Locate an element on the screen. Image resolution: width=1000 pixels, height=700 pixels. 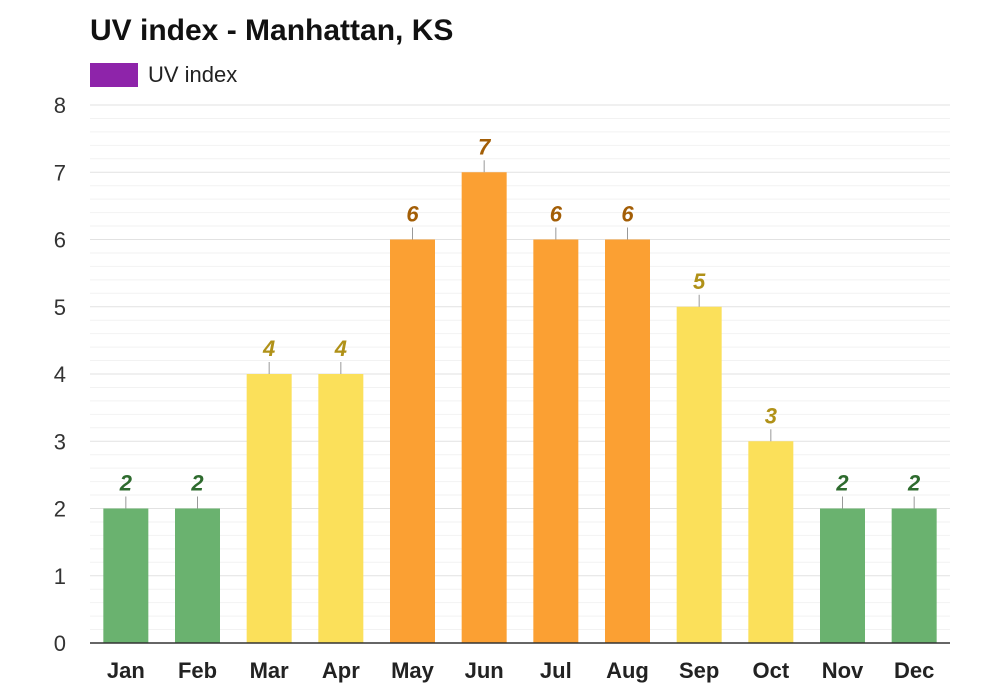
x-tick-label-aug: Aug is located at coordinates (627, 670).